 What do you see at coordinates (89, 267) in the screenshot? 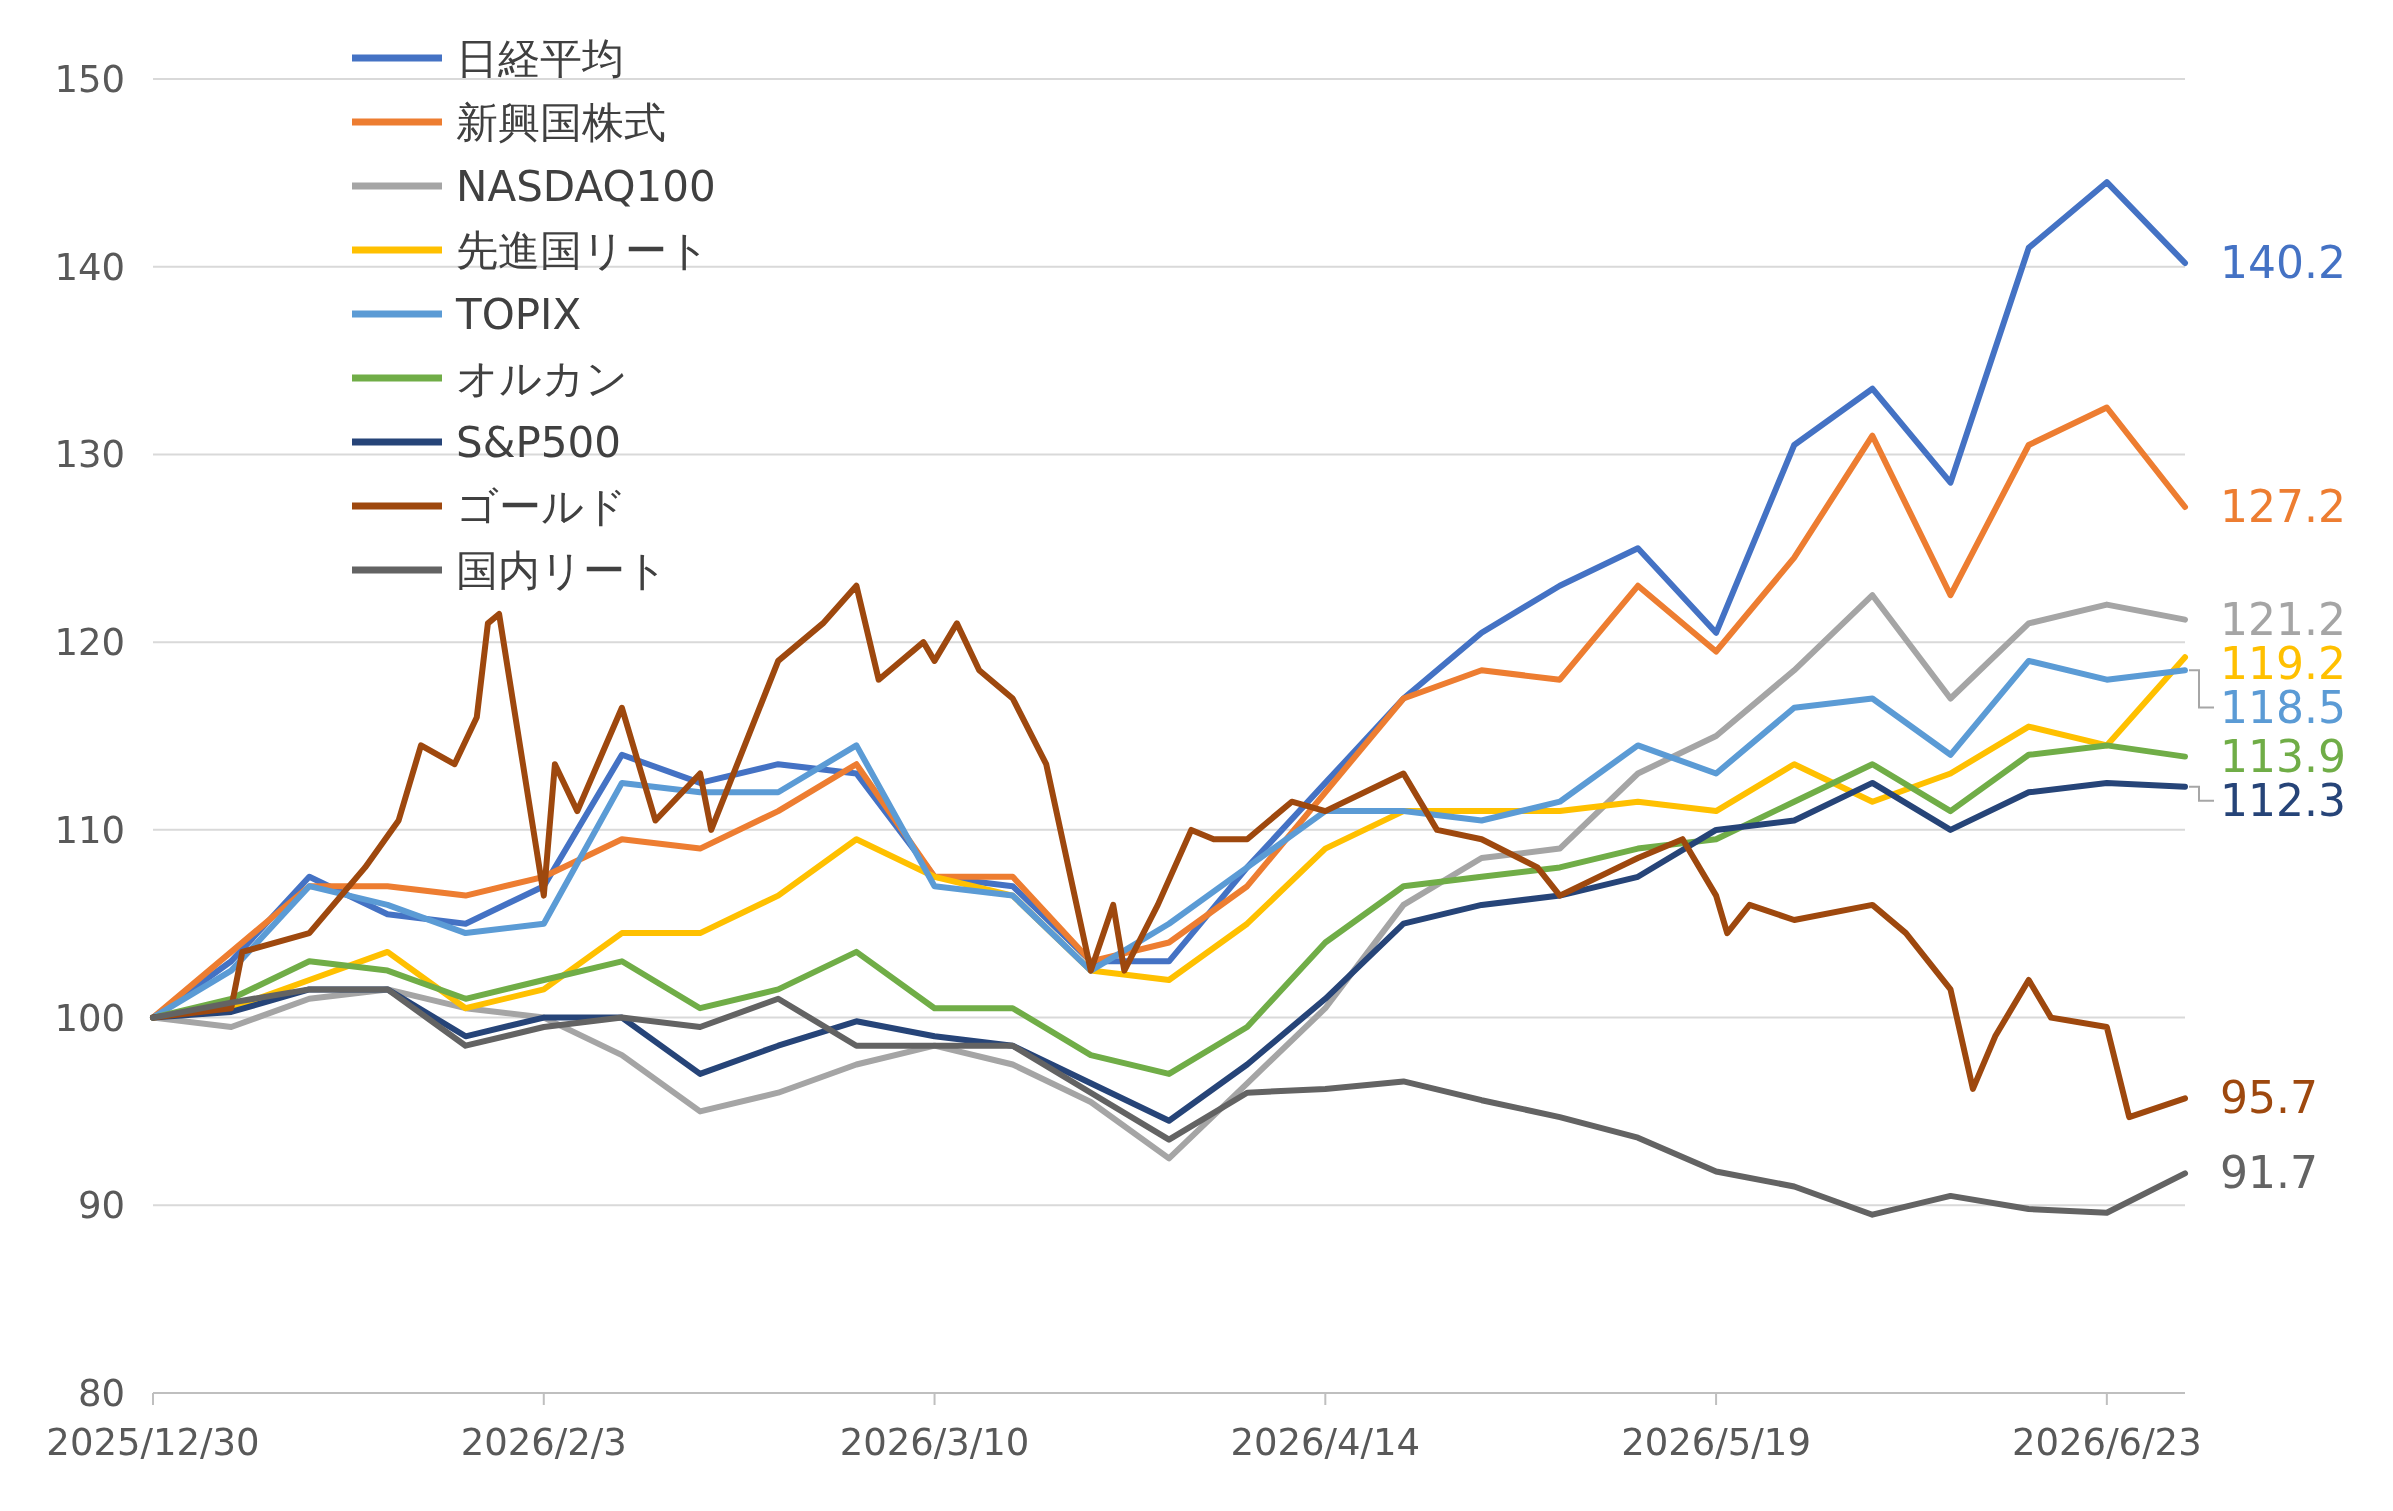
I see `y-tick-label: 140` at bounding box center [89, 267].